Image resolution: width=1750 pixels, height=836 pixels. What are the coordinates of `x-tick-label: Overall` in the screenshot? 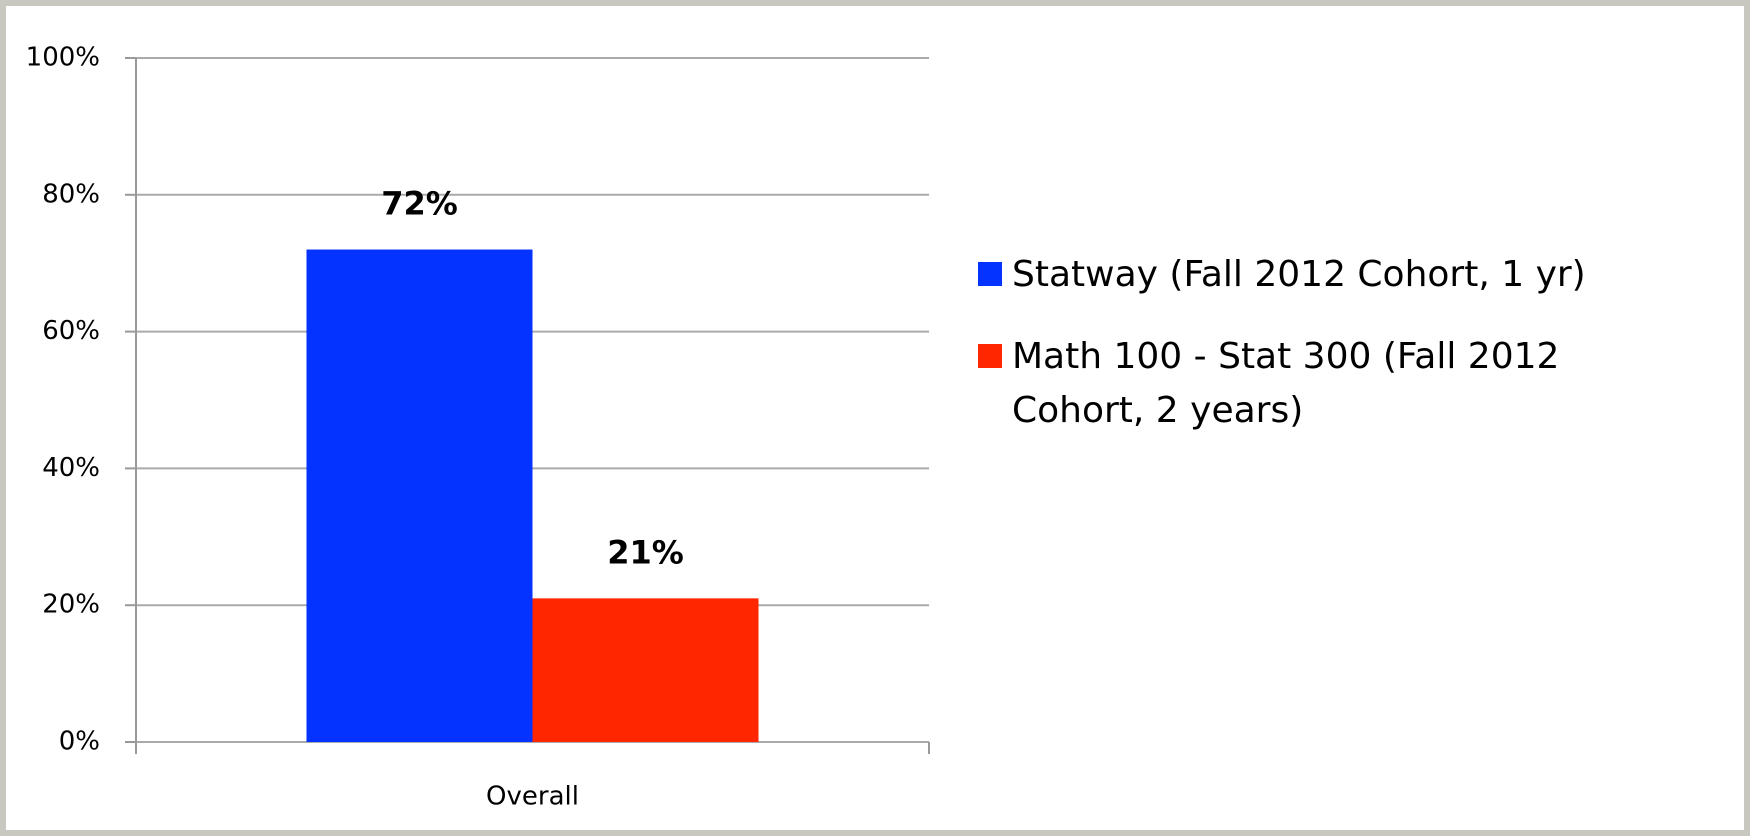 It's located at (532, 797).